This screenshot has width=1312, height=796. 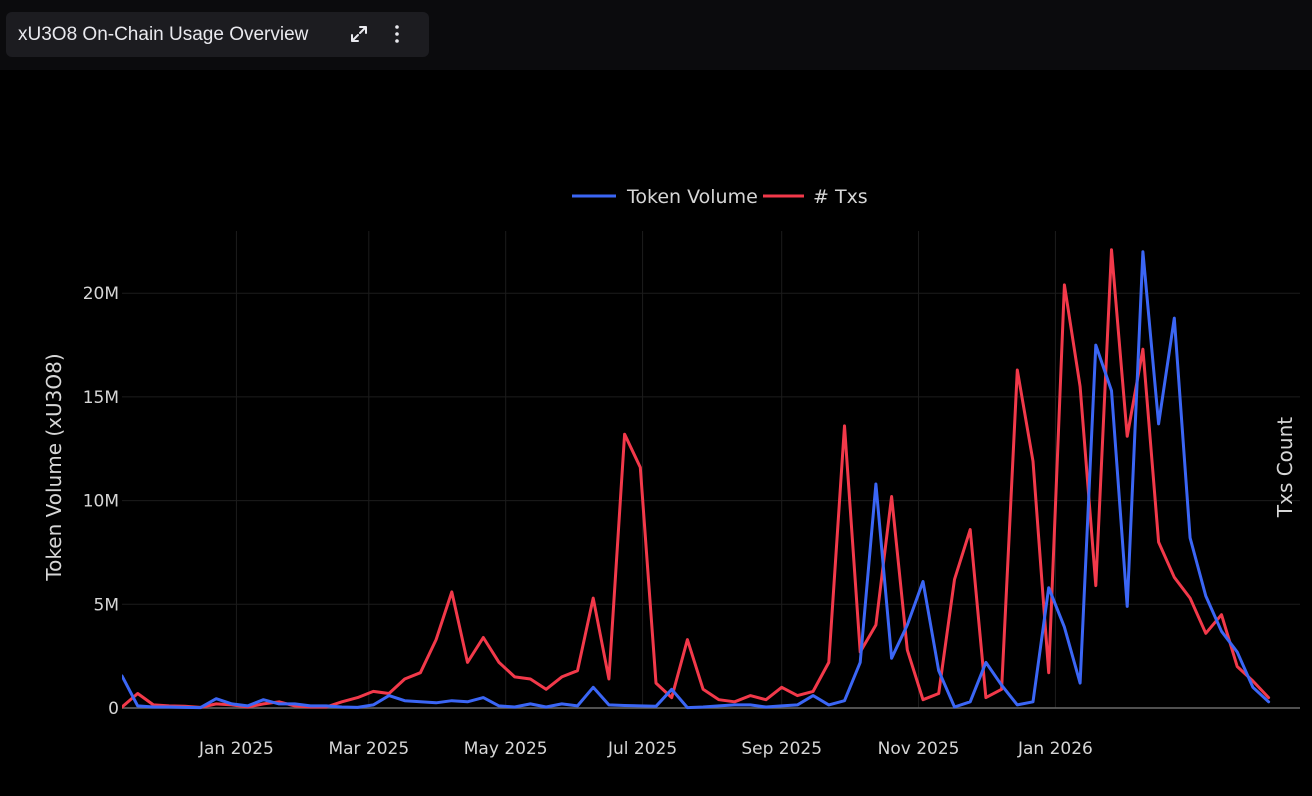 What do you see at coordinates (1285, 467) in the screenshot?
I see `y2-axis-label: Txs Count` at bounding box center [1285, 467].